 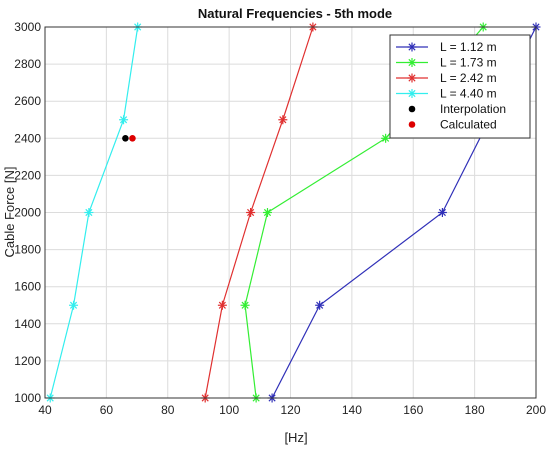 I want to click on y-tick-label: 1600, so click(x=27, y=287).